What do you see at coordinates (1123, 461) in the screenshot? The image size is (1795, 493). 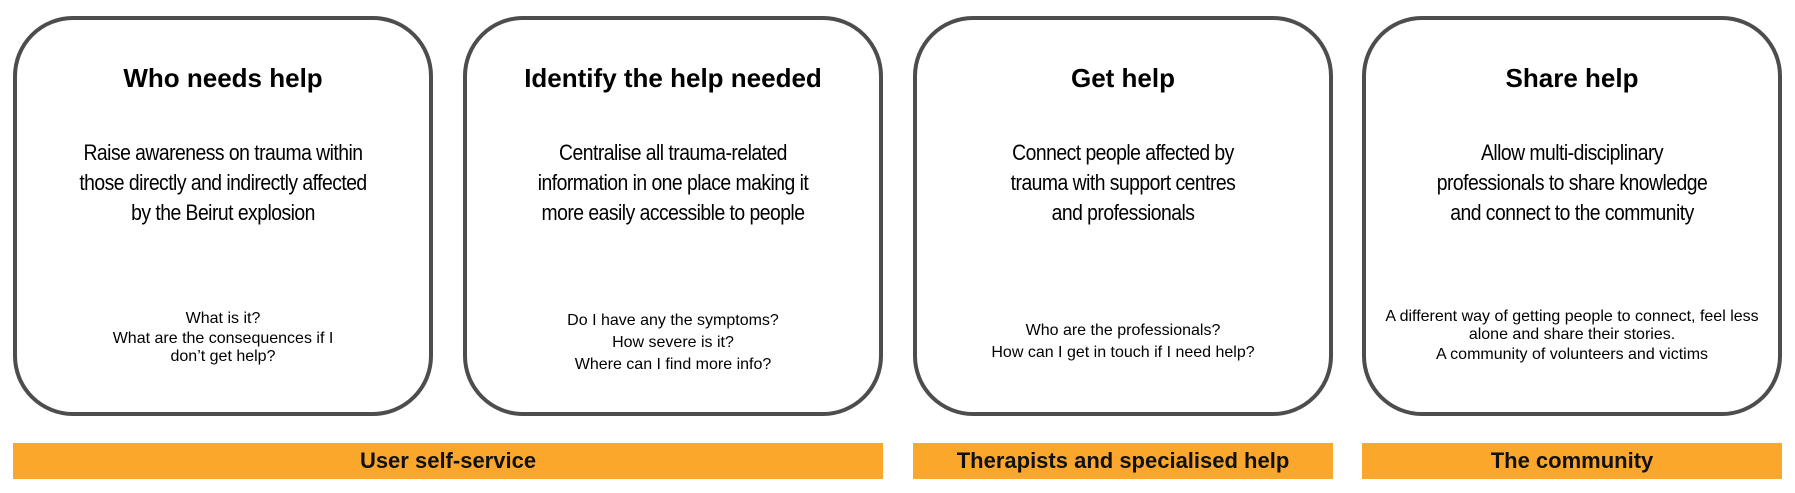 I see `band-therapists-specialised-help: Therapists and specialised help` at bounding box center [1123, 461].